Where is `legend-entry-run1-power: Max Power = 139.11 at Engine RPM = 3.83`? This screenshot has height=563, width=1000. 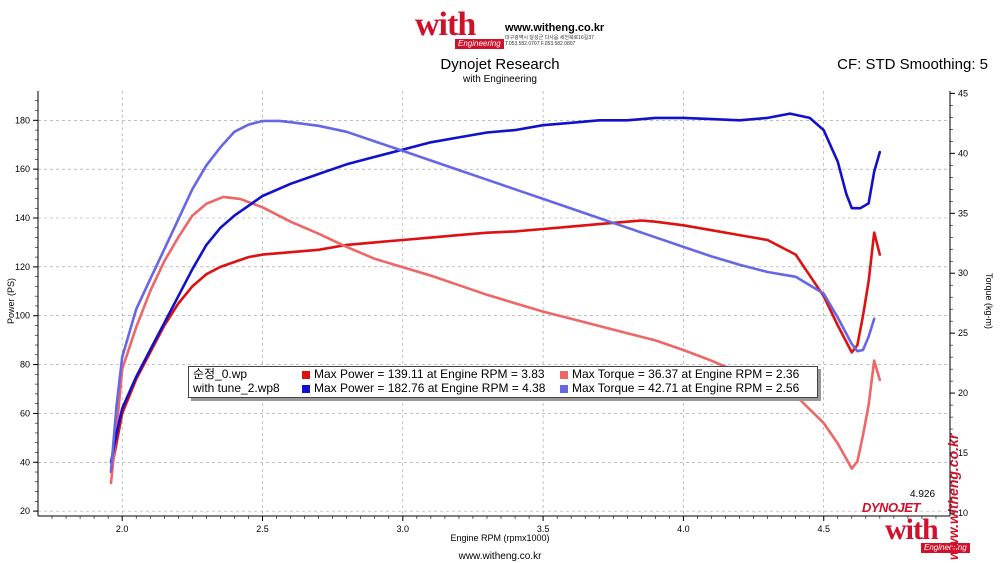 legend-entry-run1-power: Max Power = 139.11 at Engine RPM = 3.83 is located at coordinates (429, 374).